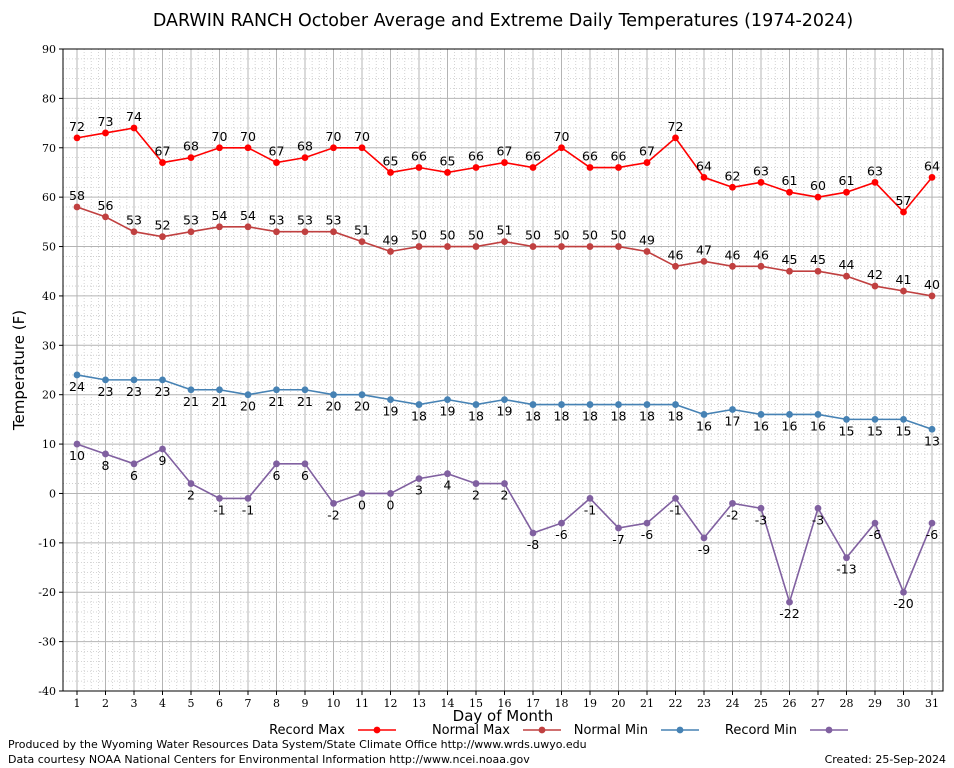  I want to click on y-axis-label: Temperature (F), so click(19, 370).